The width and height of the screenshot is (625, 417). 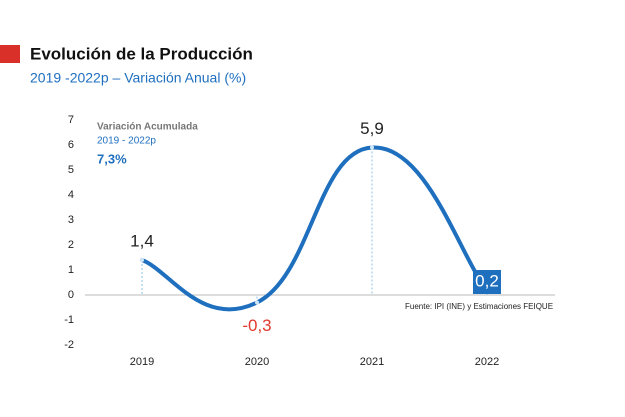 What do you see at coordinates (126, 141) in the screenshot?
I see `annotation-period: 2019 - 2022p` at bounding box center [126, 141].